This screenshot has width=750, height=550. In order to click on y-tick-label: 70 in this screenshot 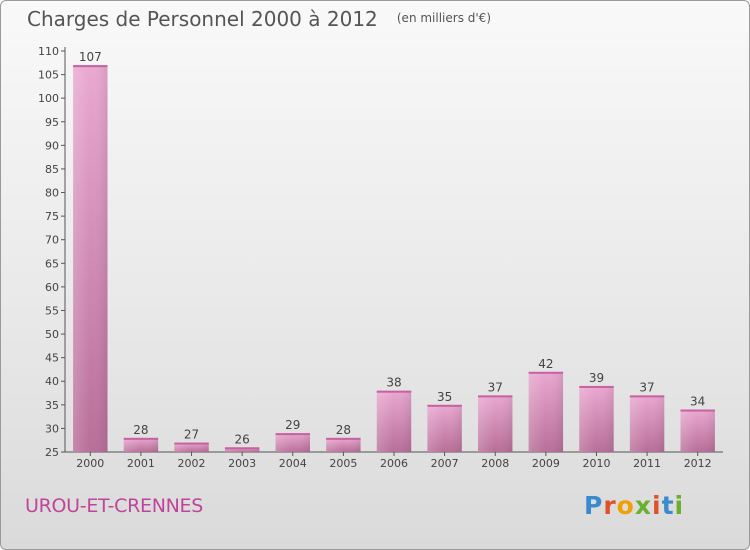, I will do `click(52, 240)`.